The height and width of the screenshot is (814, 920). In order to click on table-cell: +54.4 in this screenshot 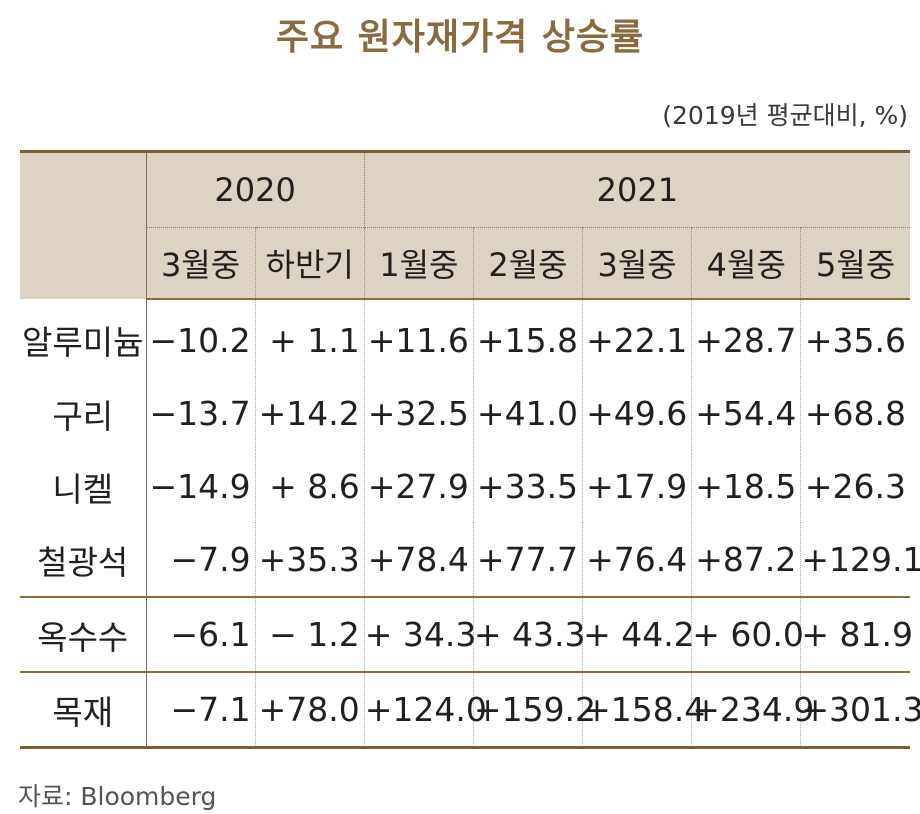, I will do `click(746, 413)`.